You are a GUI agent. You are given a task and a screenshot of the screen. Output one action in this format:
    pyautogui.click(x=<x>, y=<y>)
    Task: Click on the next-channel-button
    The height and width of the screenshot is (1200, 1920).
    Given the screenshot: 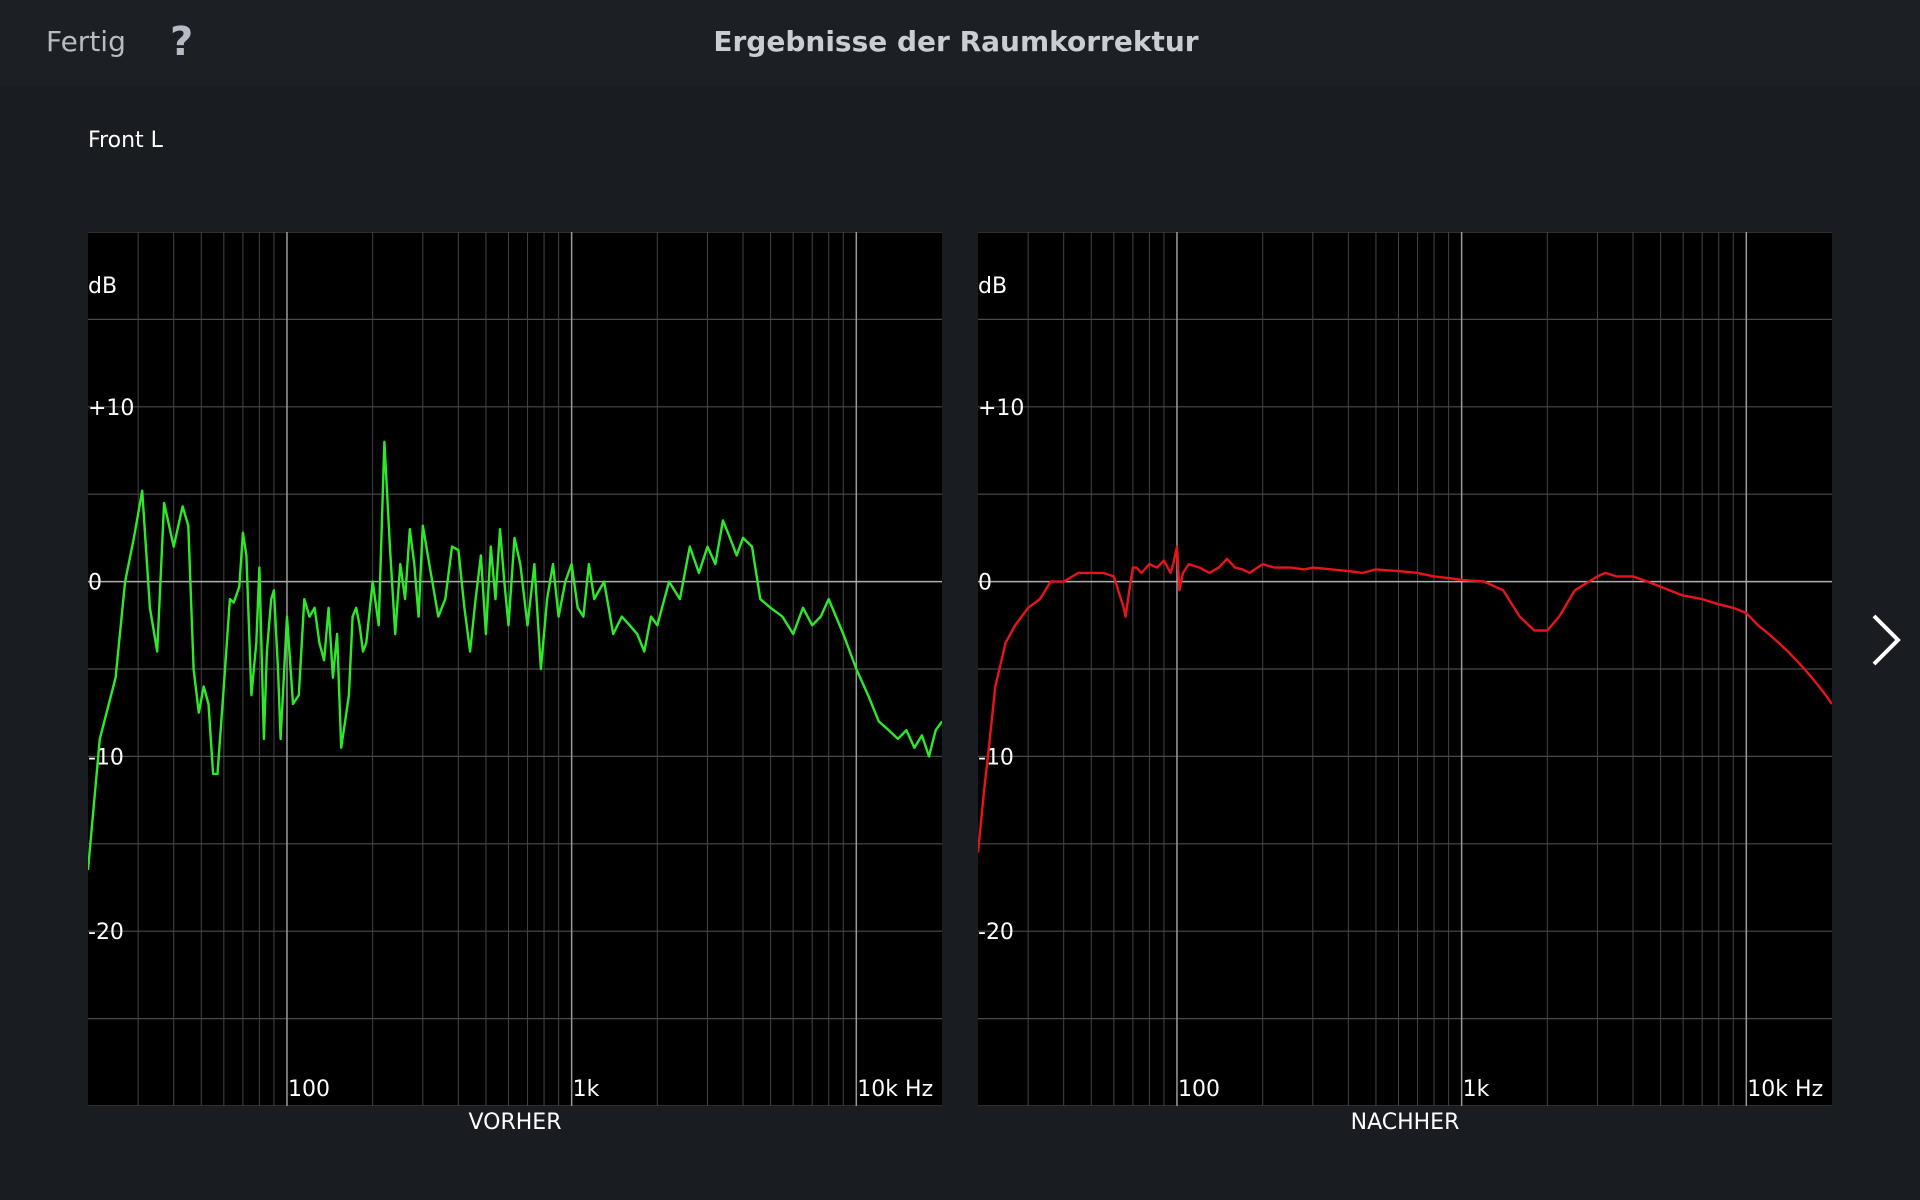 What is the action you would take?
    pyautogui.click(x=1886, y=640)
    